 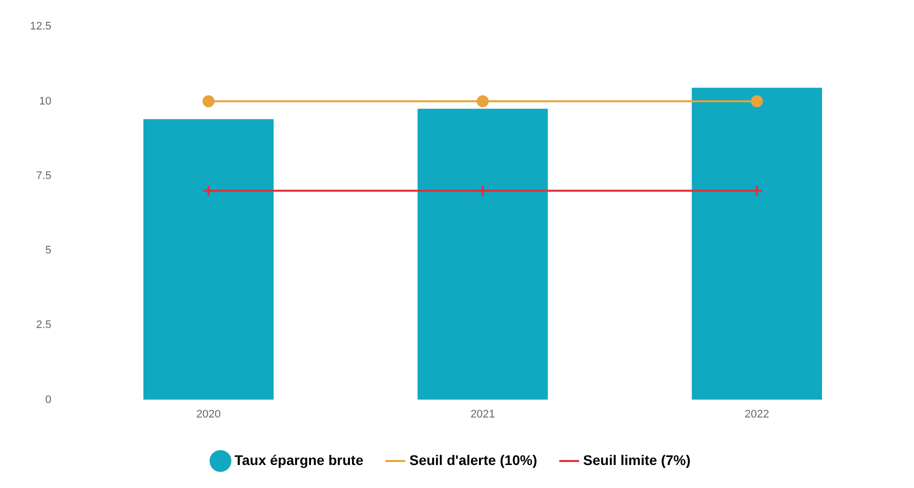 What do you see at coordinates (44, 176) in the screenshot?
I see `y-tick-label: 7.5` at bounding box center [44, 176].